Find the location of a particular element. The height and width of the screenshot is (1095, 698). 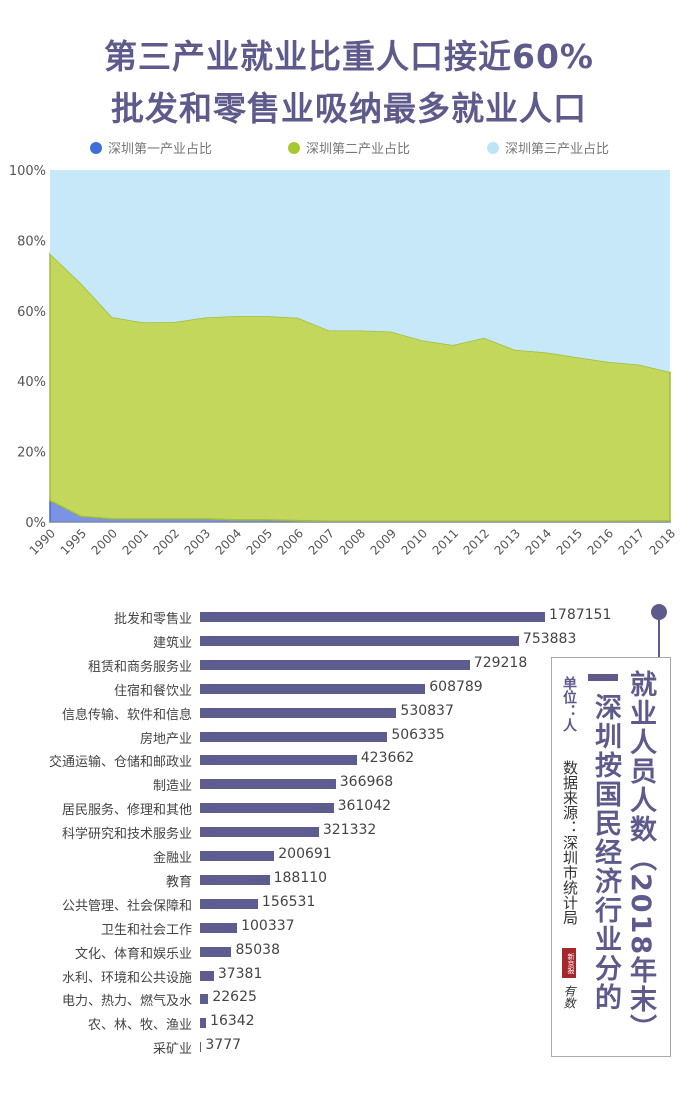

title-accent-bar is located at coordinates (603, 677).